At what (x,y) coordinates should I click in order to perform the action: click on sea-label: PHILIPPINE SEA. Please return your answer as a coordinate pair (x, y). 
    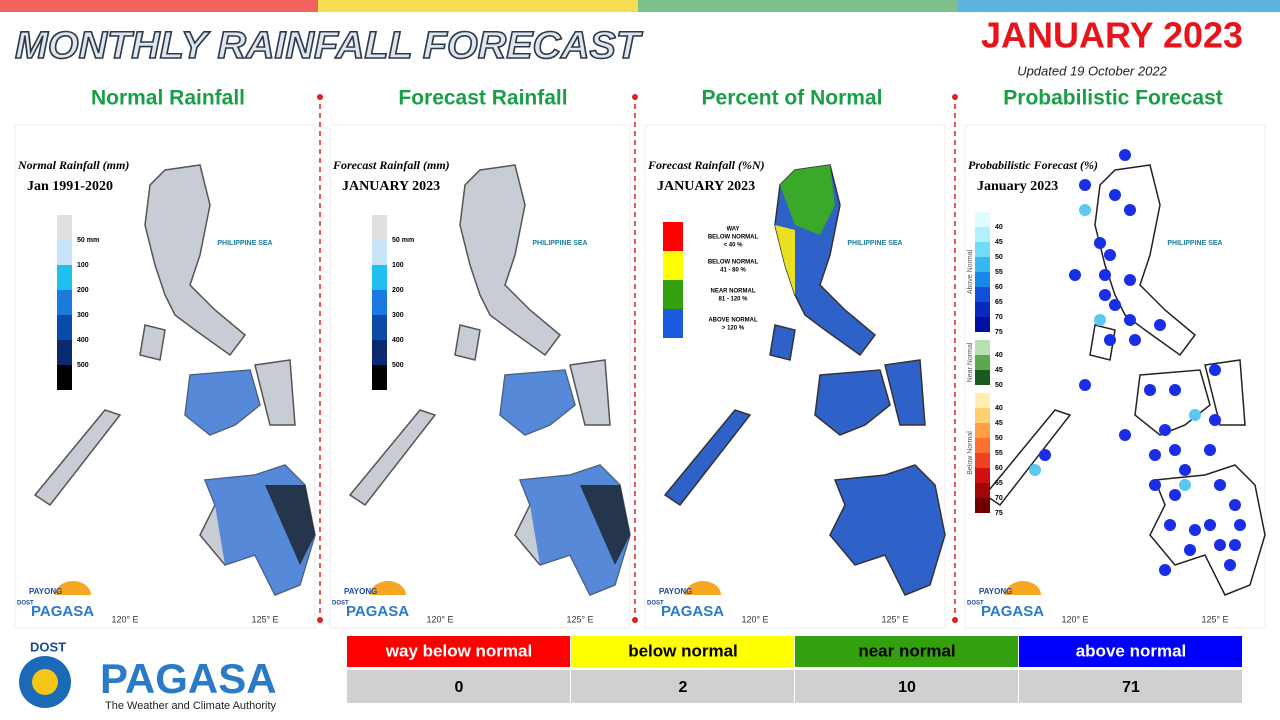
    Looking at the image, I should click on (244, 243).